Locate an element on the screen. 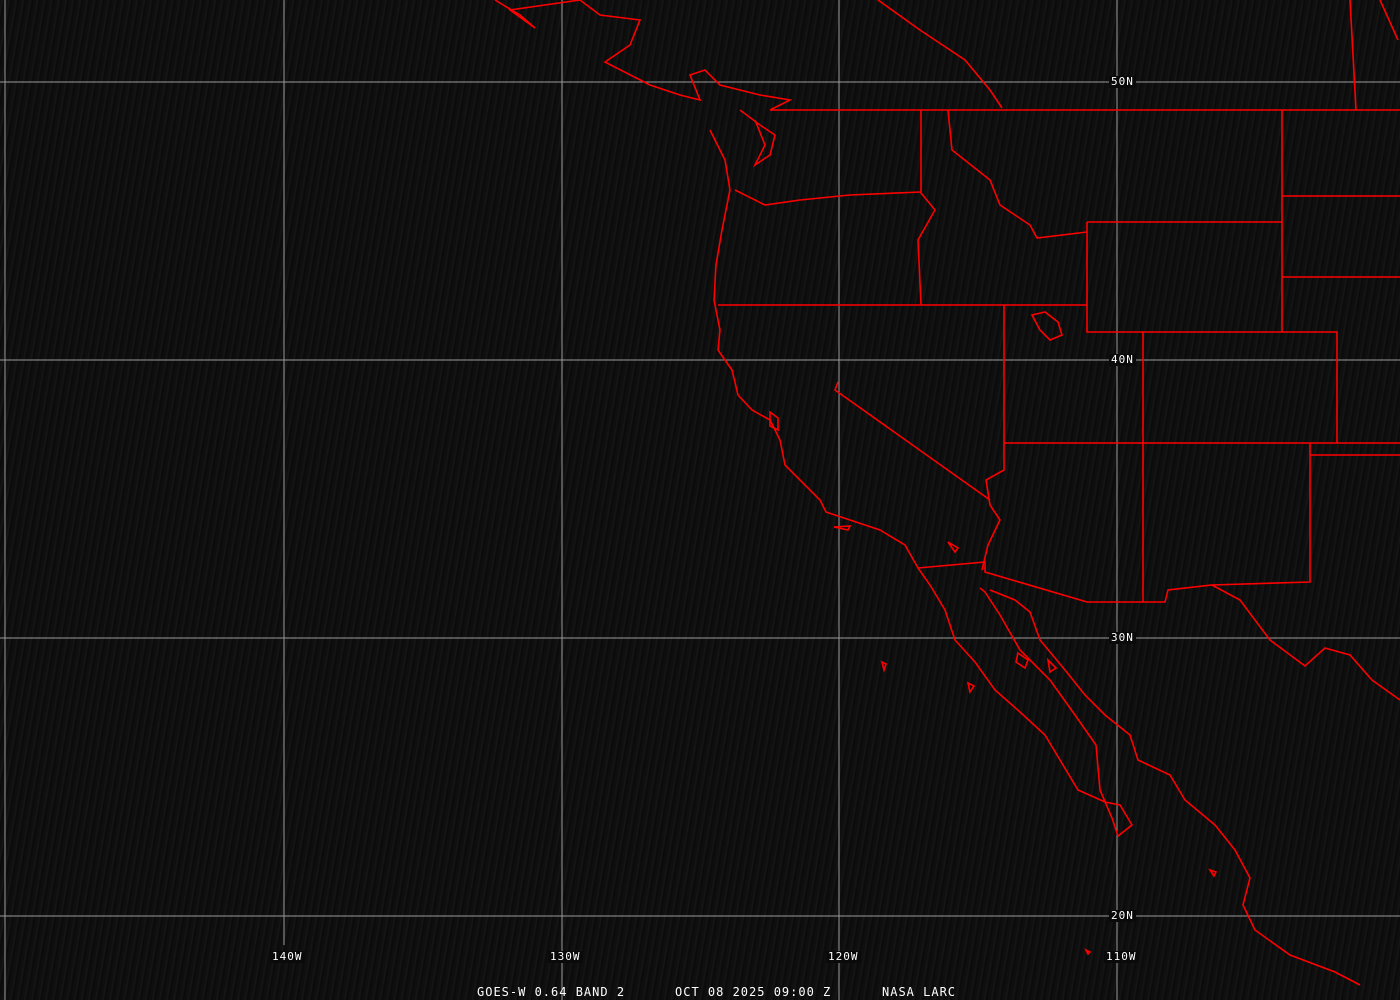 This screenshot has height=1000, width=1400. lat-label-40n: 40N is located at coordinates (1122, 359).